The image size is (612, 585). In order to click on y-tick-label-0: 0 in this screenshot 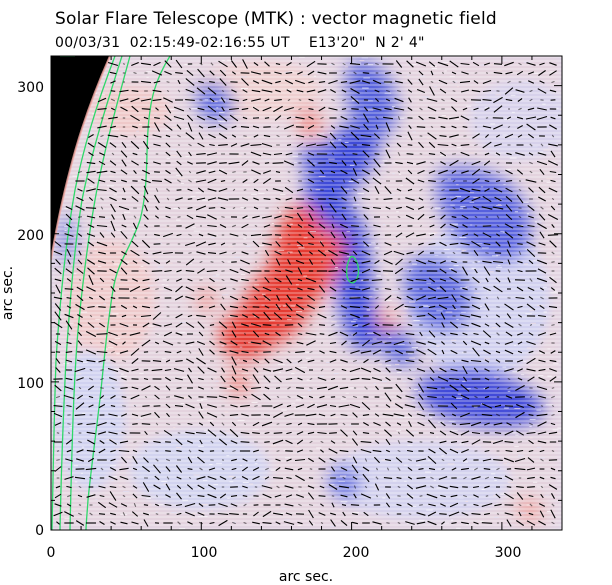, I will do `click(39, 531)`.